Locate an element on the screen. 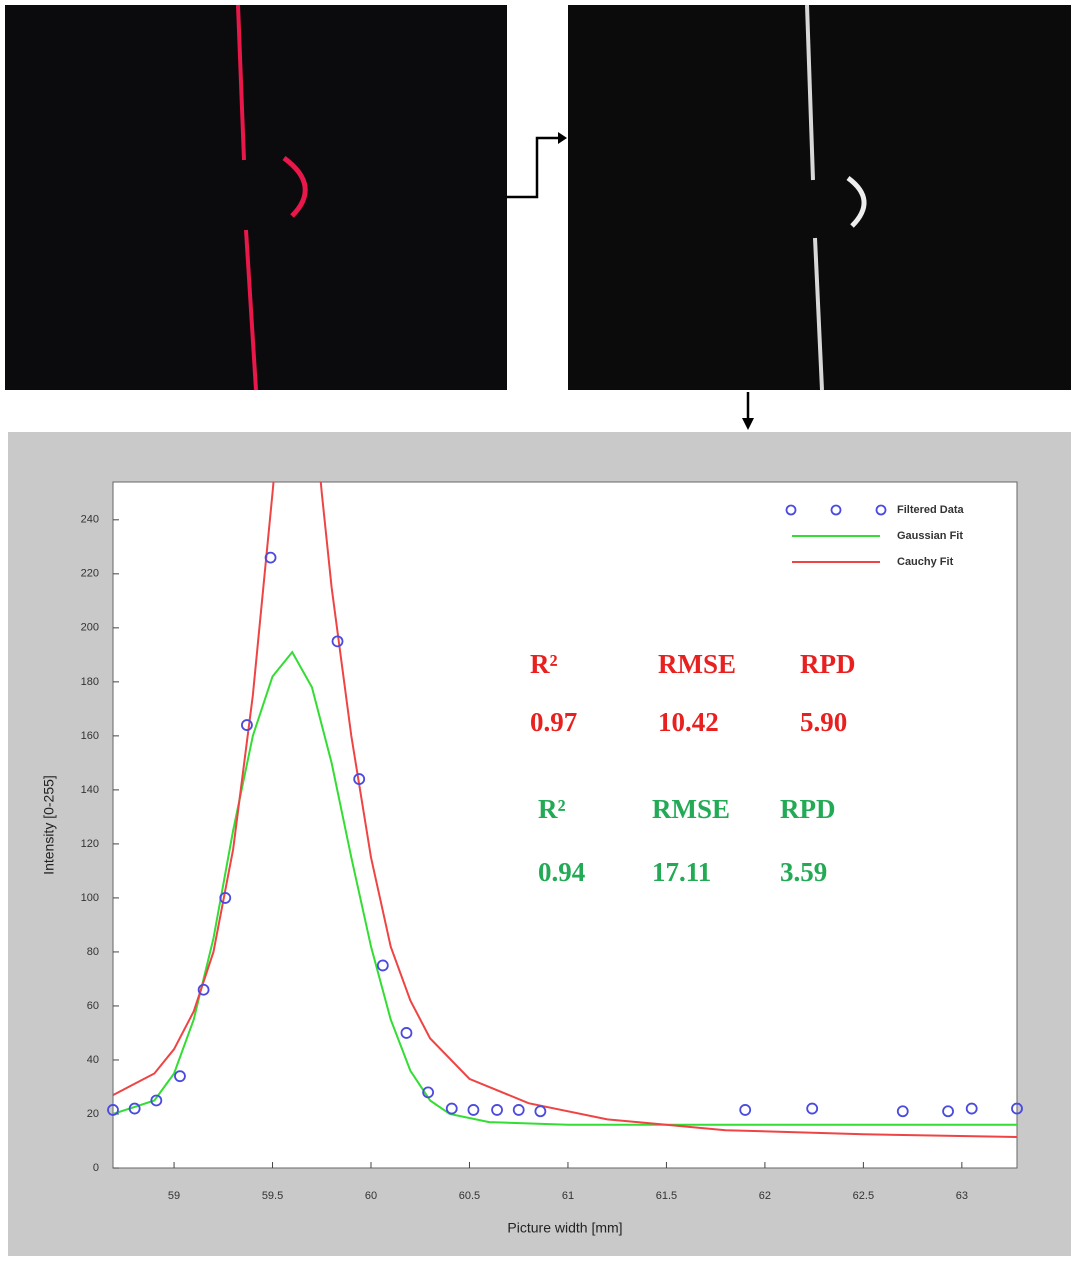  x-tick-label: 60.5 is located at coordinates (469, 1196).